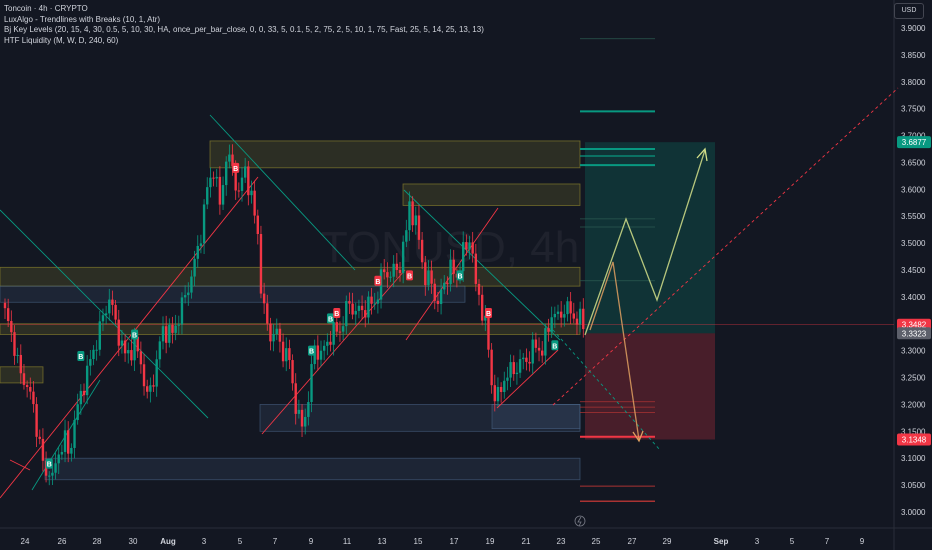  I want to click on time-axis-tick: 28, so click(97, 541).